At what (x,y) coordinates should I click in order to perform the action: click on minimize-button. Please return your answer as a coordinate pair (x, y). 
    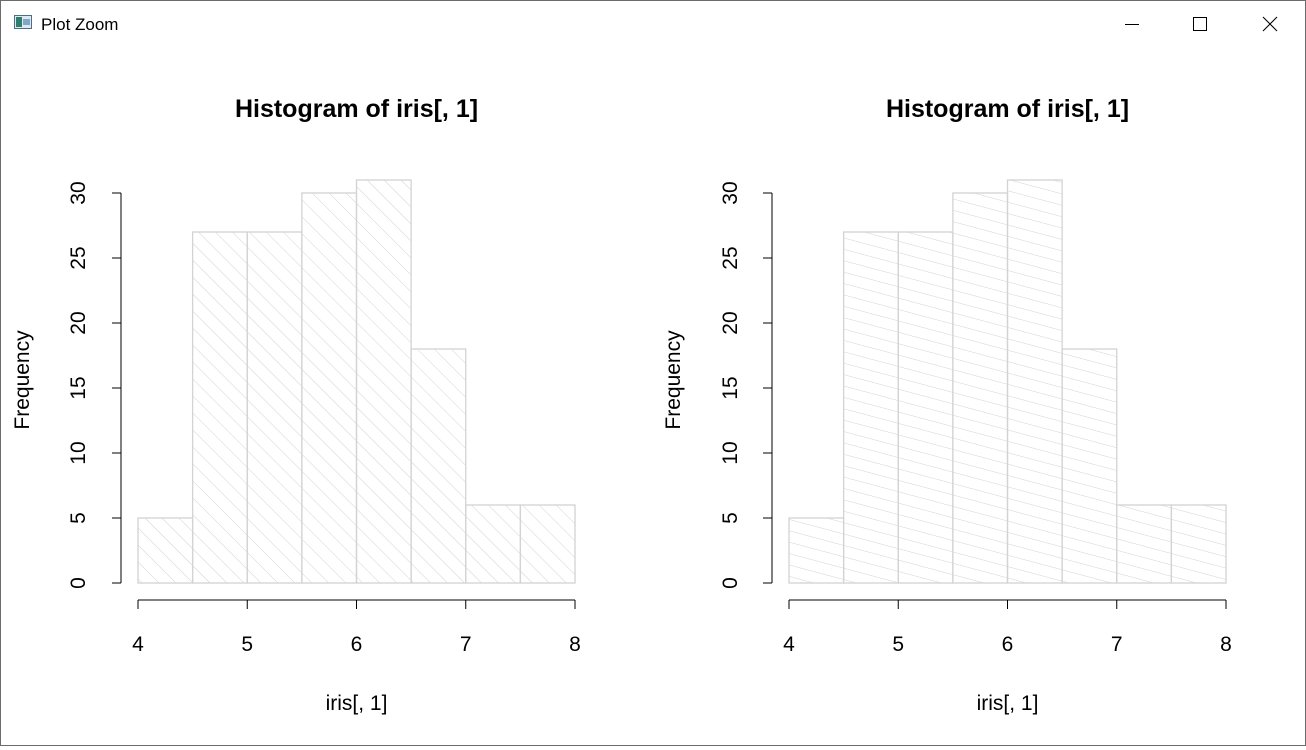
    Looking at the image, I should click on (1132, 24).